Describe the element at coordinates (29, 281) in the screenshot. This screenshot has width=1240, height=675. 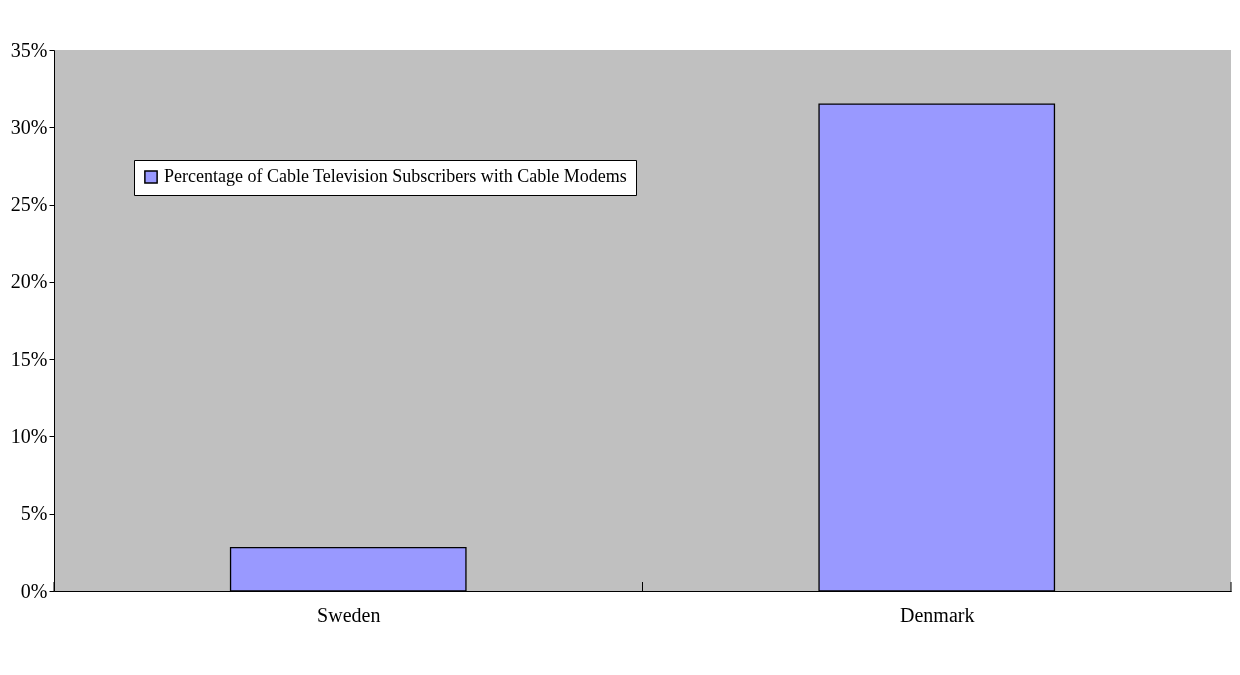
I see `y-tick-label: 20%` at that location.